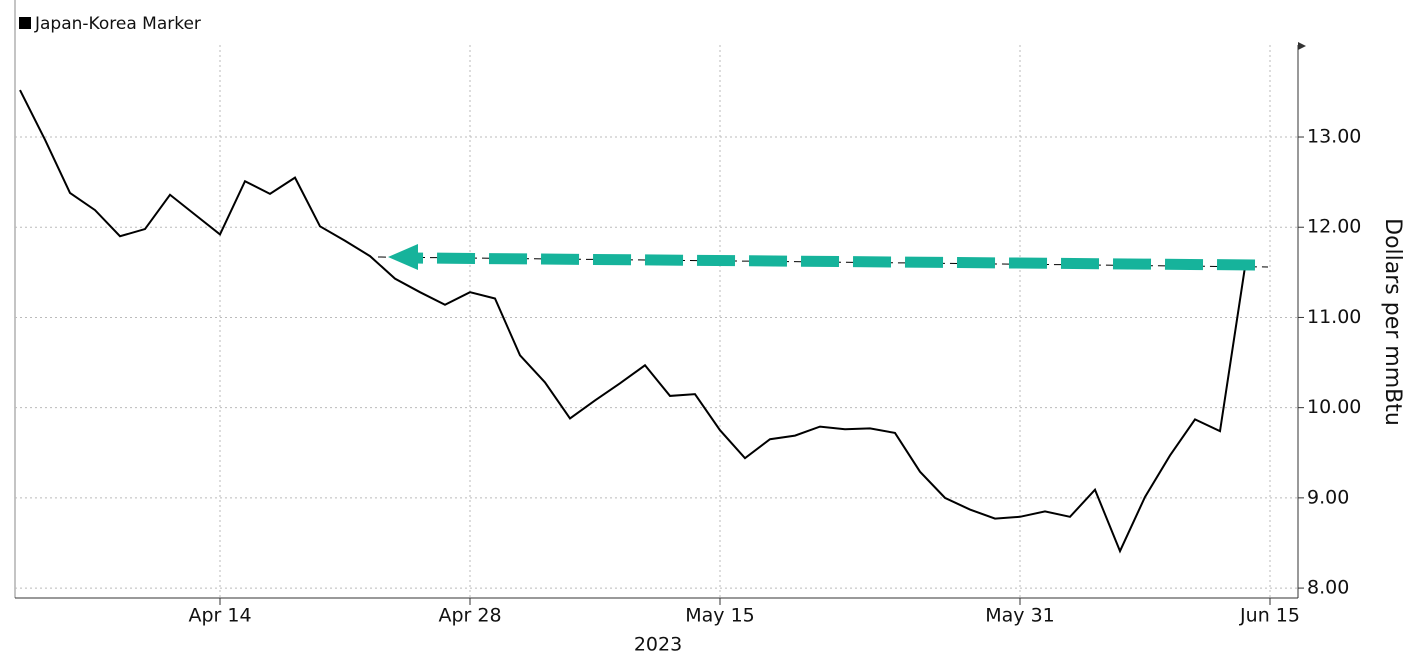 The width and height of the screenshot is (1422, 656). What do you see at coordinates (469, 616) in the screenshot?
I see `x-tick-label: Apr 28` at bounding box center [469, 616].